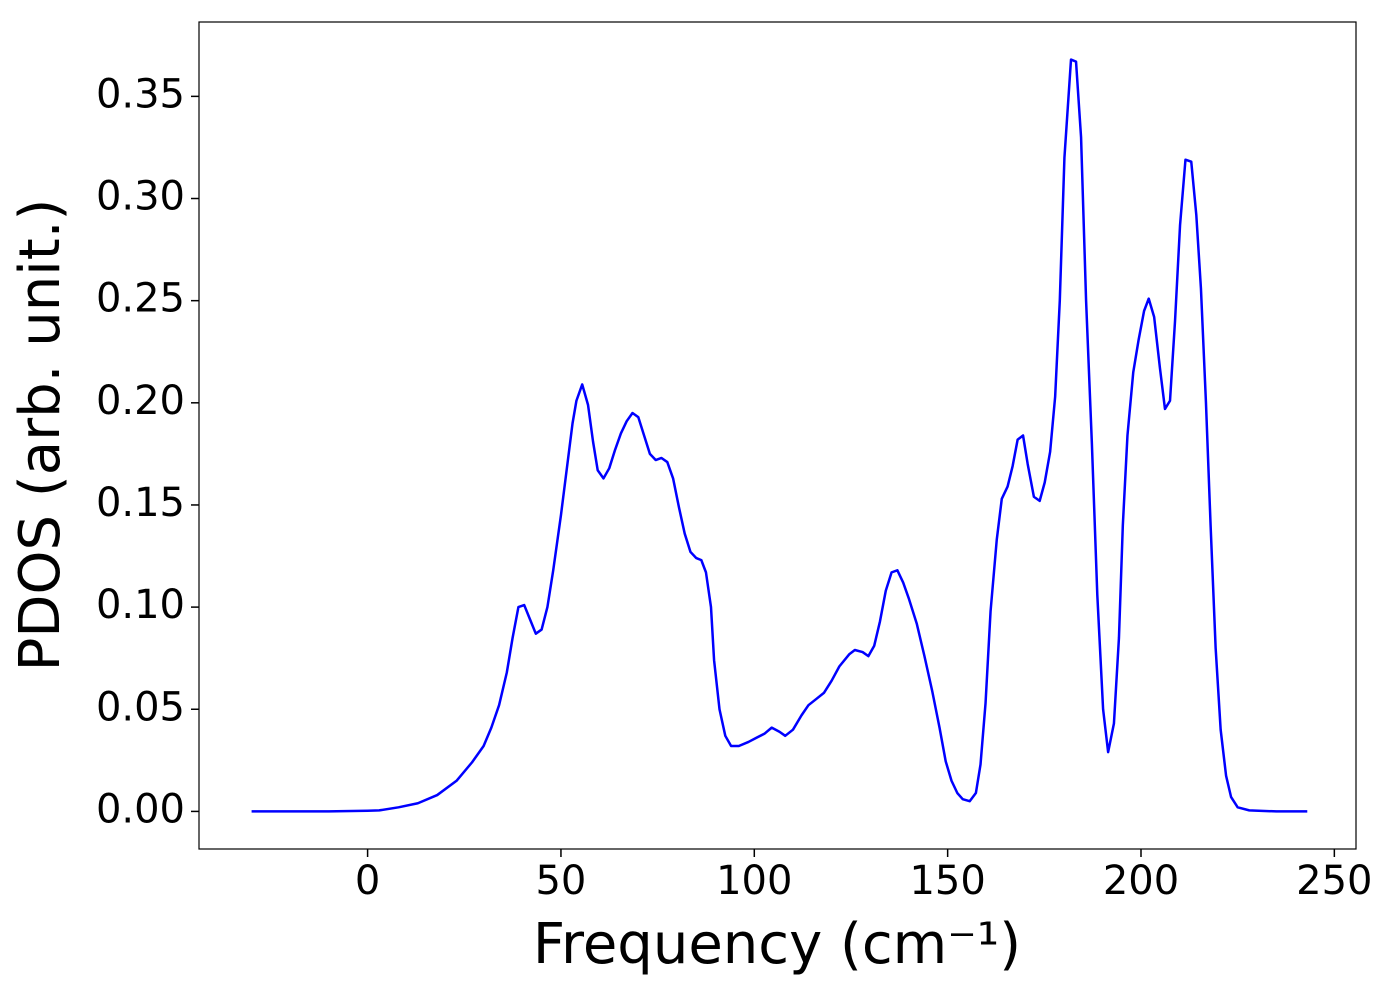 The height and width of the screenshot is (1000, 1400). What do you see at coordinates (140, 605) in the screenshot?
I see `y-tick-label: 0.10` at bounding box center [140, 605].